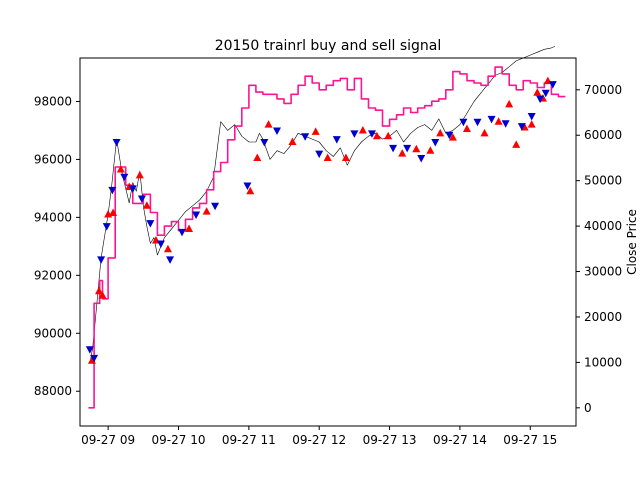 This screenshot has width=640, height=480. Describe the element at coordinates (179, 440) in the screenshot. I see `x-tick-label: 09-27 10` at that location.